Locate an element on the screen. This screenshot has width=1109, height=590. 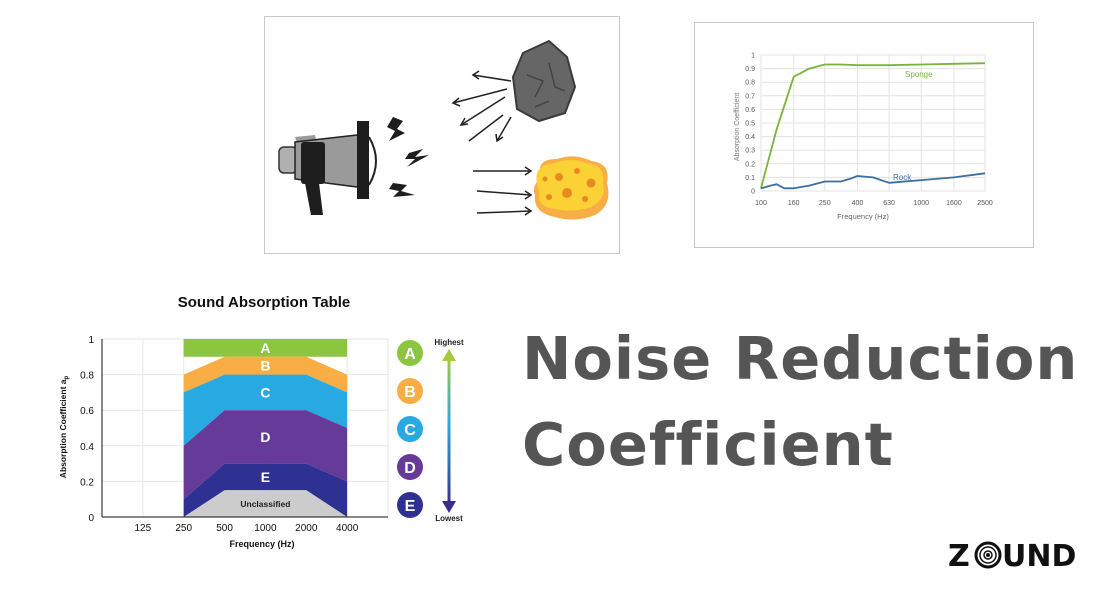
rock-series-line is located at coordinates (873, 181).